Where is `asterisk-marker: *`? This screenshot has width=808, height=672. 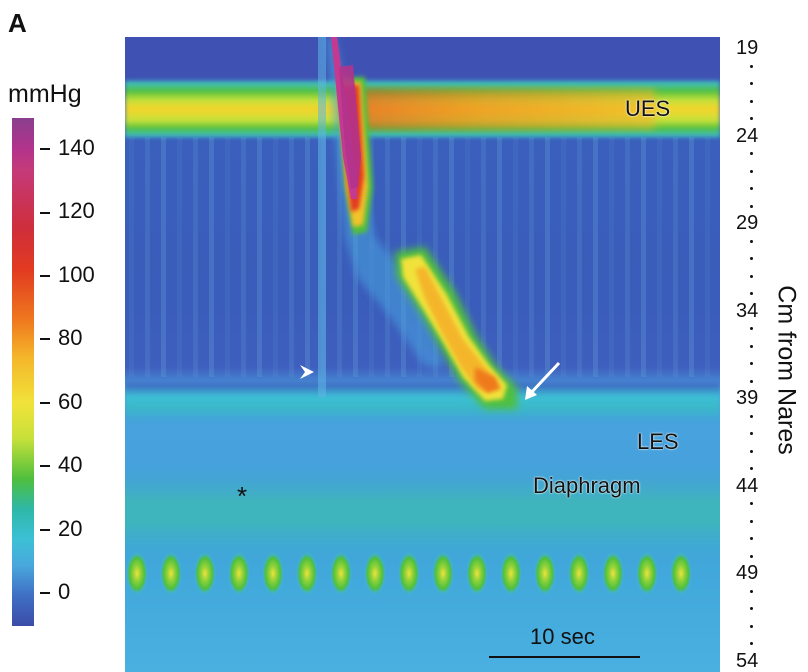 asterisk-marker: * is located at coordinates (242, 496).